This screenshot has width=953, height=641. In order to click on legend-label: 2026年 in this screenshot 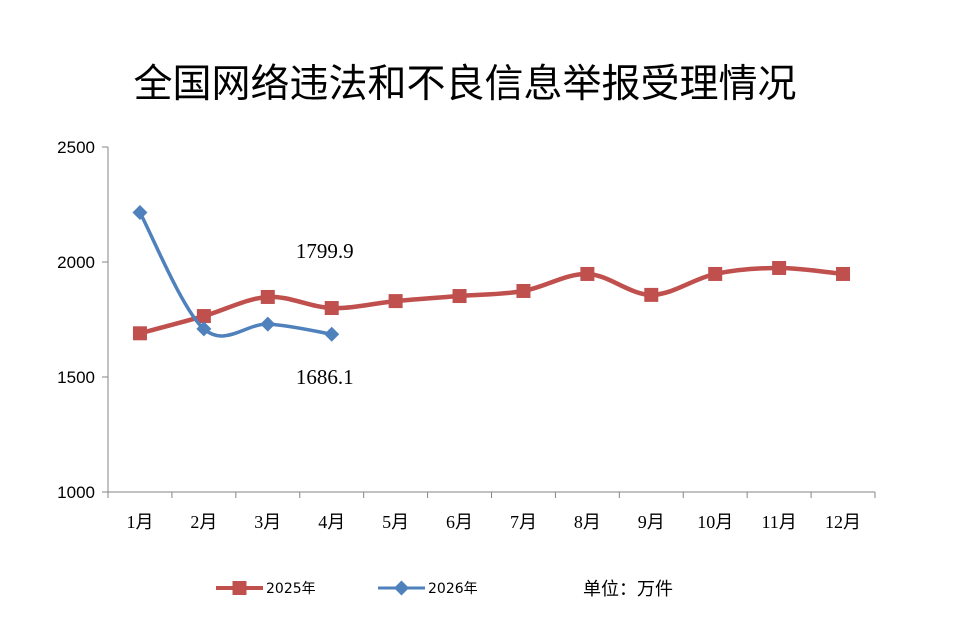, I will do `click(453, 589)`.